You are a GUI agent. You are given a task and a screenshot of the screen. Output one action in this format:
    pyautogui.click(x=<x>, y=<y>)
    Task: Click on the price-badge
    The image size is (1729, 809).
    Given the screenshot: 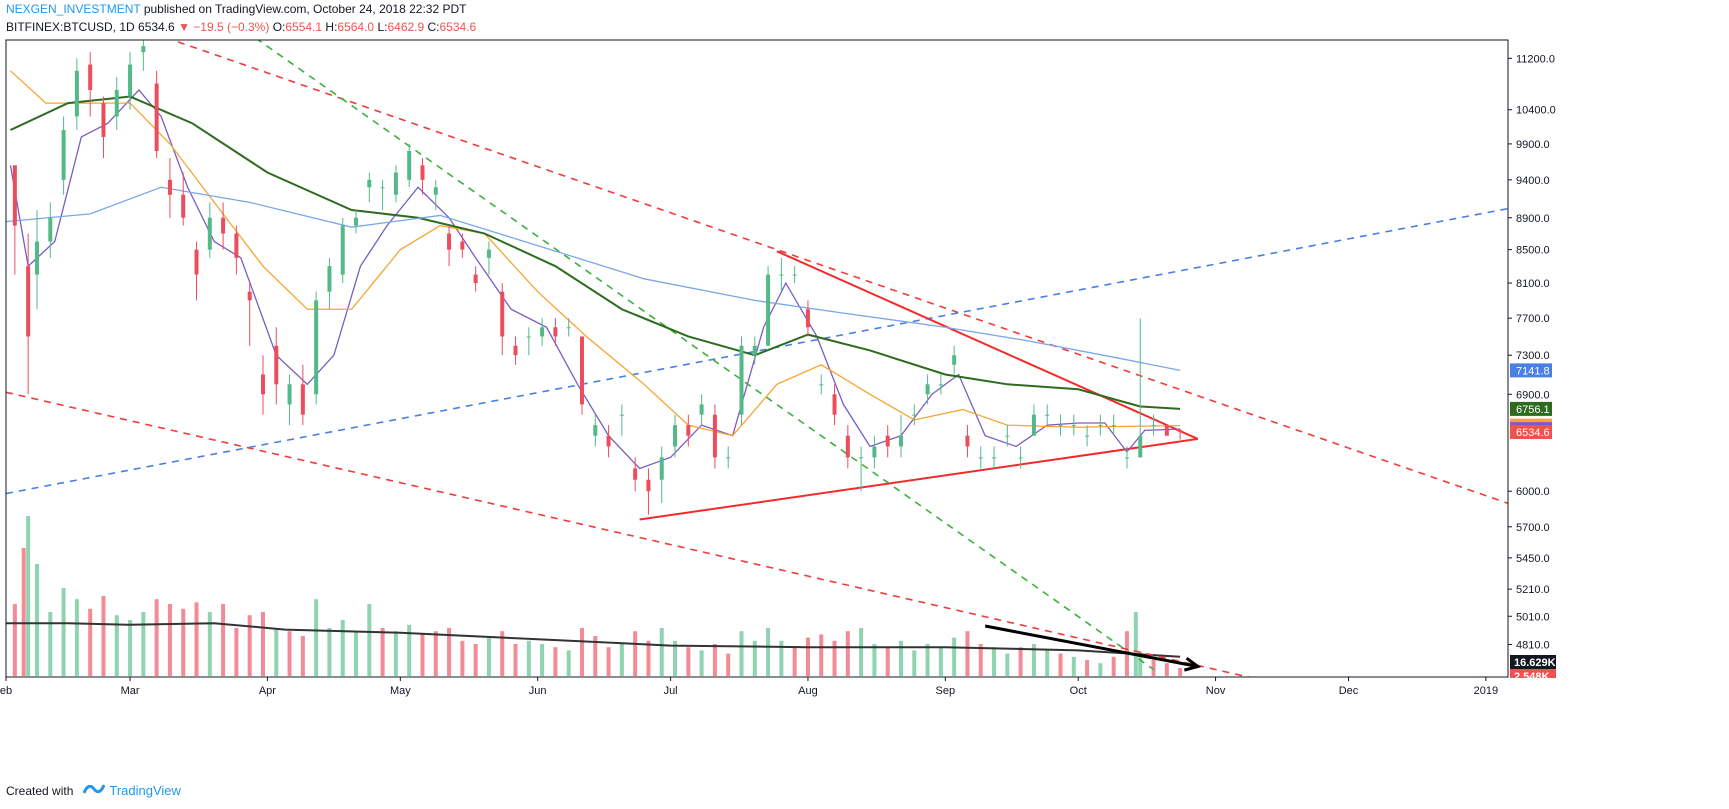 What is the action you would take?
    pyautogui.click(x=1531, y=370)
    